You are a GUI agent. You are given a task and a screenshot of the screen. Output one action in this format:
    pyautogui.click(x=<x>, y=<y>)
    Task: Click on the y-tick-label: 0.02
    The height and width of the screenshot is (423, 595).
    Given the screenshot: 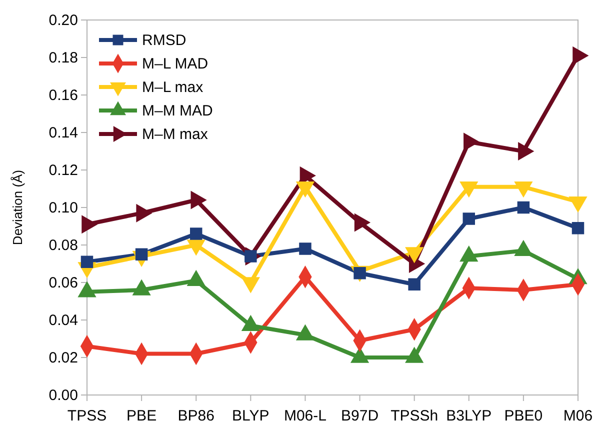 What is the action you would take?
    pyautogui.click(x=63, y=357)
    